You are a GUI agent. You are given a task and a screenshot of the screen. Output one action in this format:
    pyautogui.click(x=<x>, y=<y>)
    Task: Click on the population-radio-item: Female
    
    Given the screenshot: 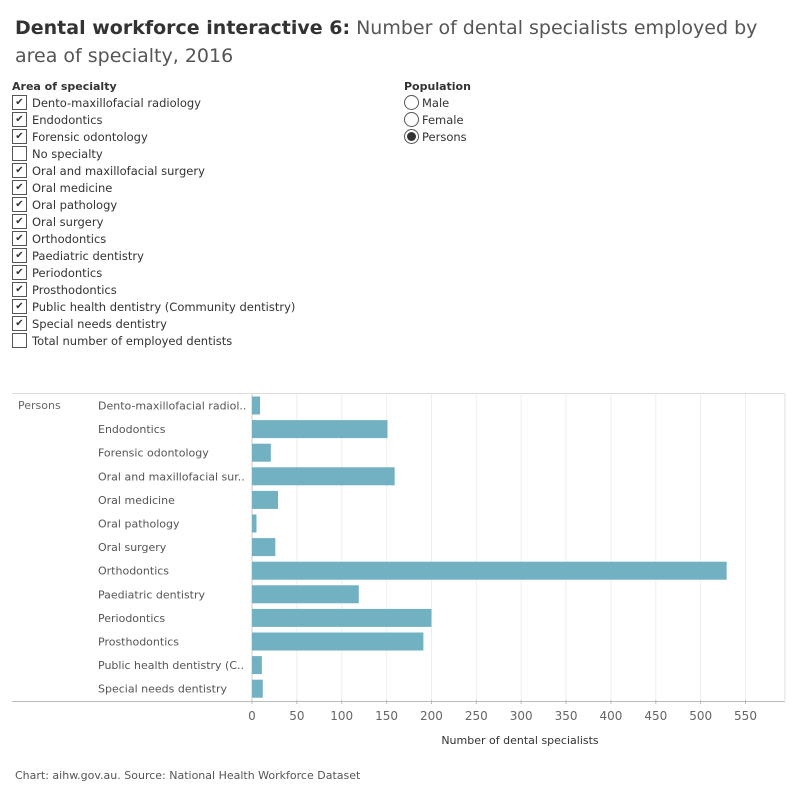 What is the action you would take?
    pyautogui.click(x=435, y=119)
    